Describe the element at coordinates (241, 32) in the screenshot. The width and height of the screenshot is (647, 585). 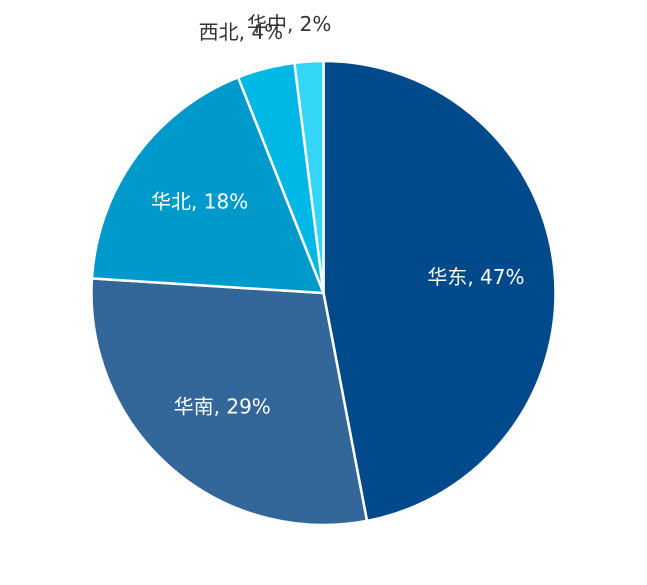
I see `pie-label-4: 西北, 4%` at that location.